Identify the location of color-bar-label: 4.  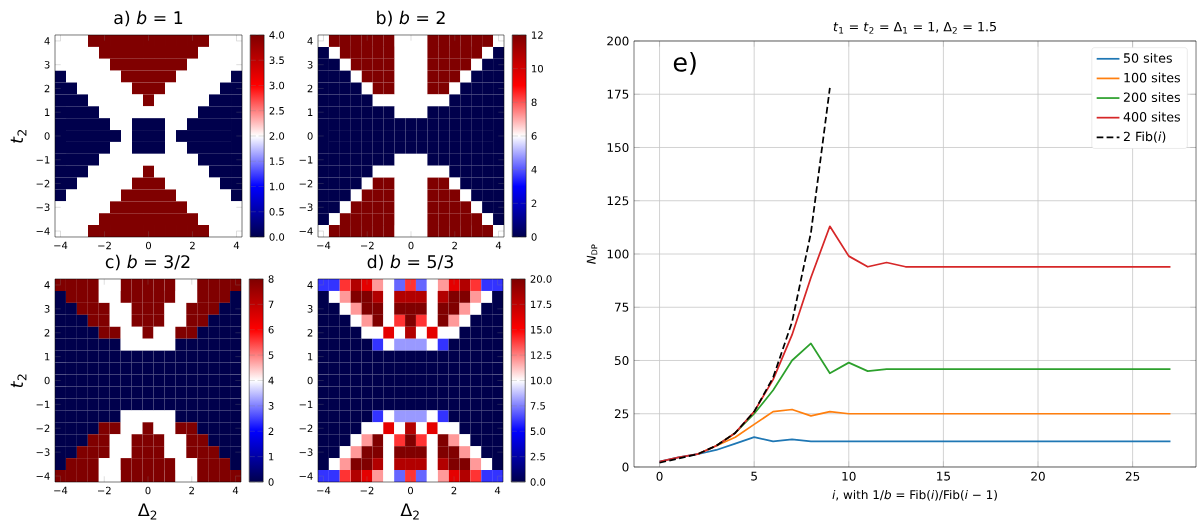
(271, 380).